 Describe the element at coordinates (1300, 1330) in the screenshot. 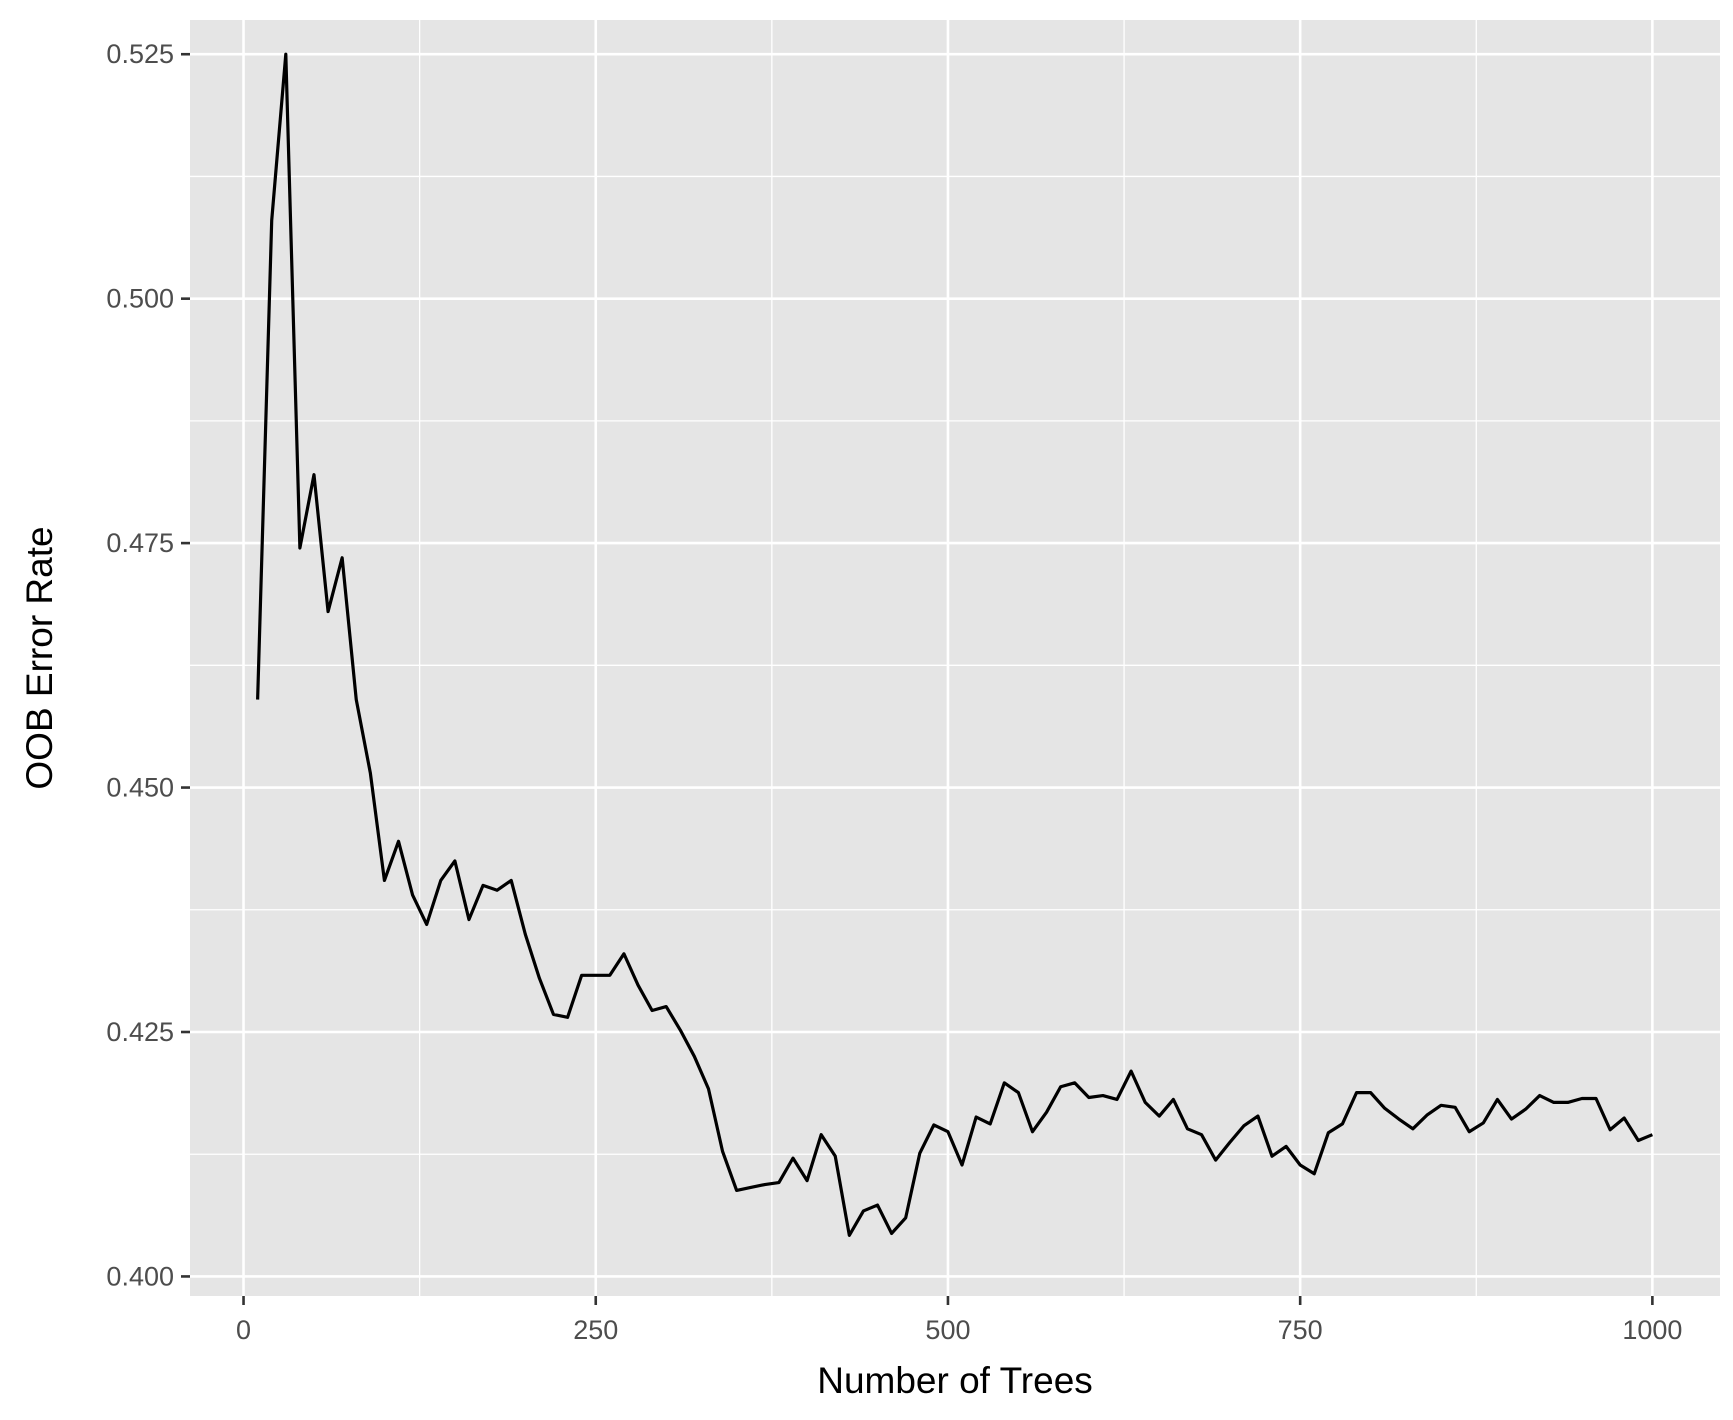

I see `x-tick-label: 750` at that location.